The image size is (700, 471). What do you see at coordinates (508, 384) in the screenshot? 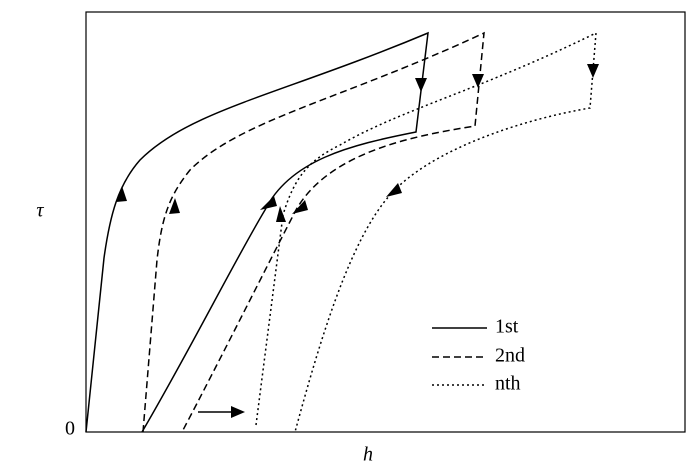
I see `legend-label: nth` at bounding box center [508, 384].